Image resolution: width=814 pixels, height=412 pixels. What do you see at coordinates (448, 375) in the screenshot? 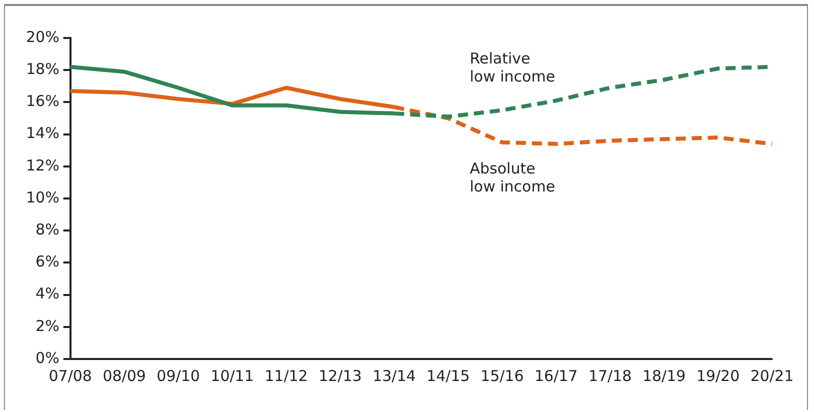
I see `x-tick-label: 14/15` at bounding box center [448, 375].